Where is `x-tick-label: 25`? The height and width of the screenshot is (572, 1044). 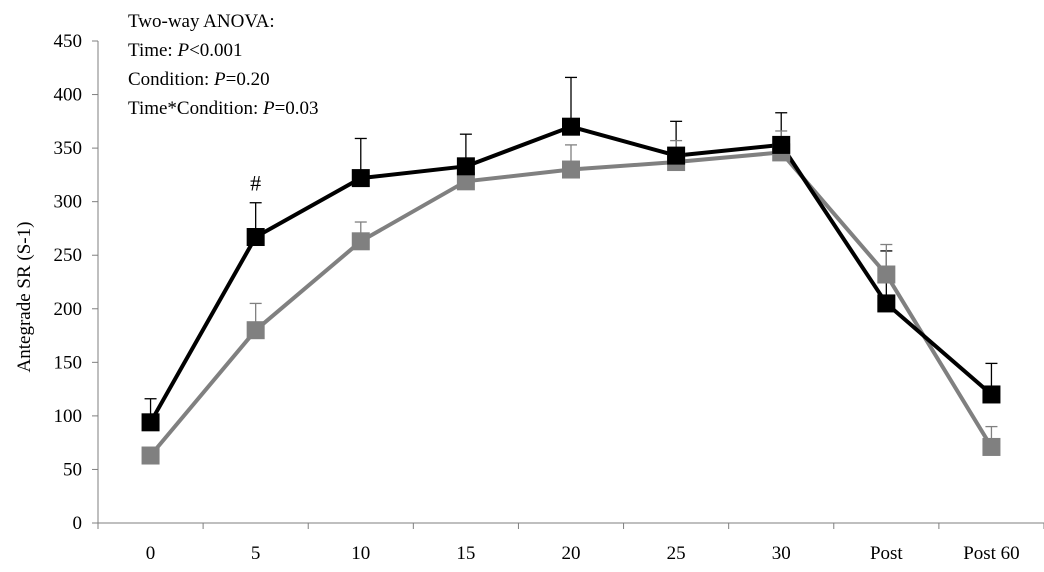 x-tick-label: 25 is located at coordinates (676, 553).